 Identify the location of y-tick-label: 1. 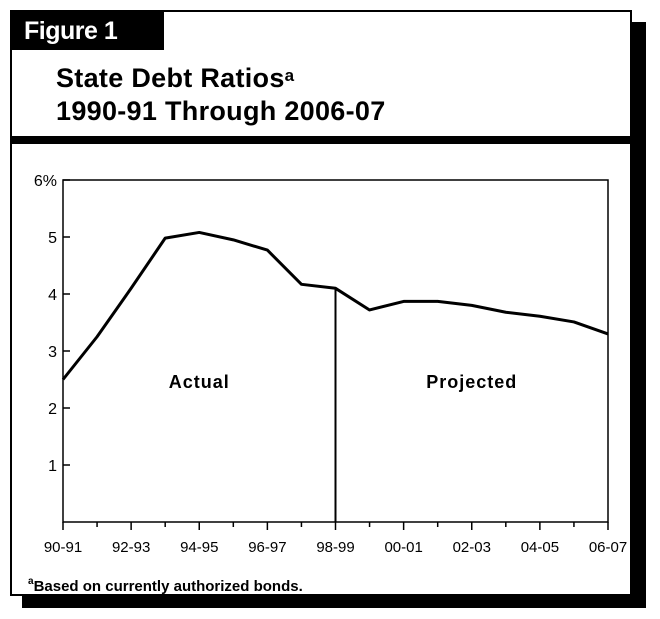
(52, 466).